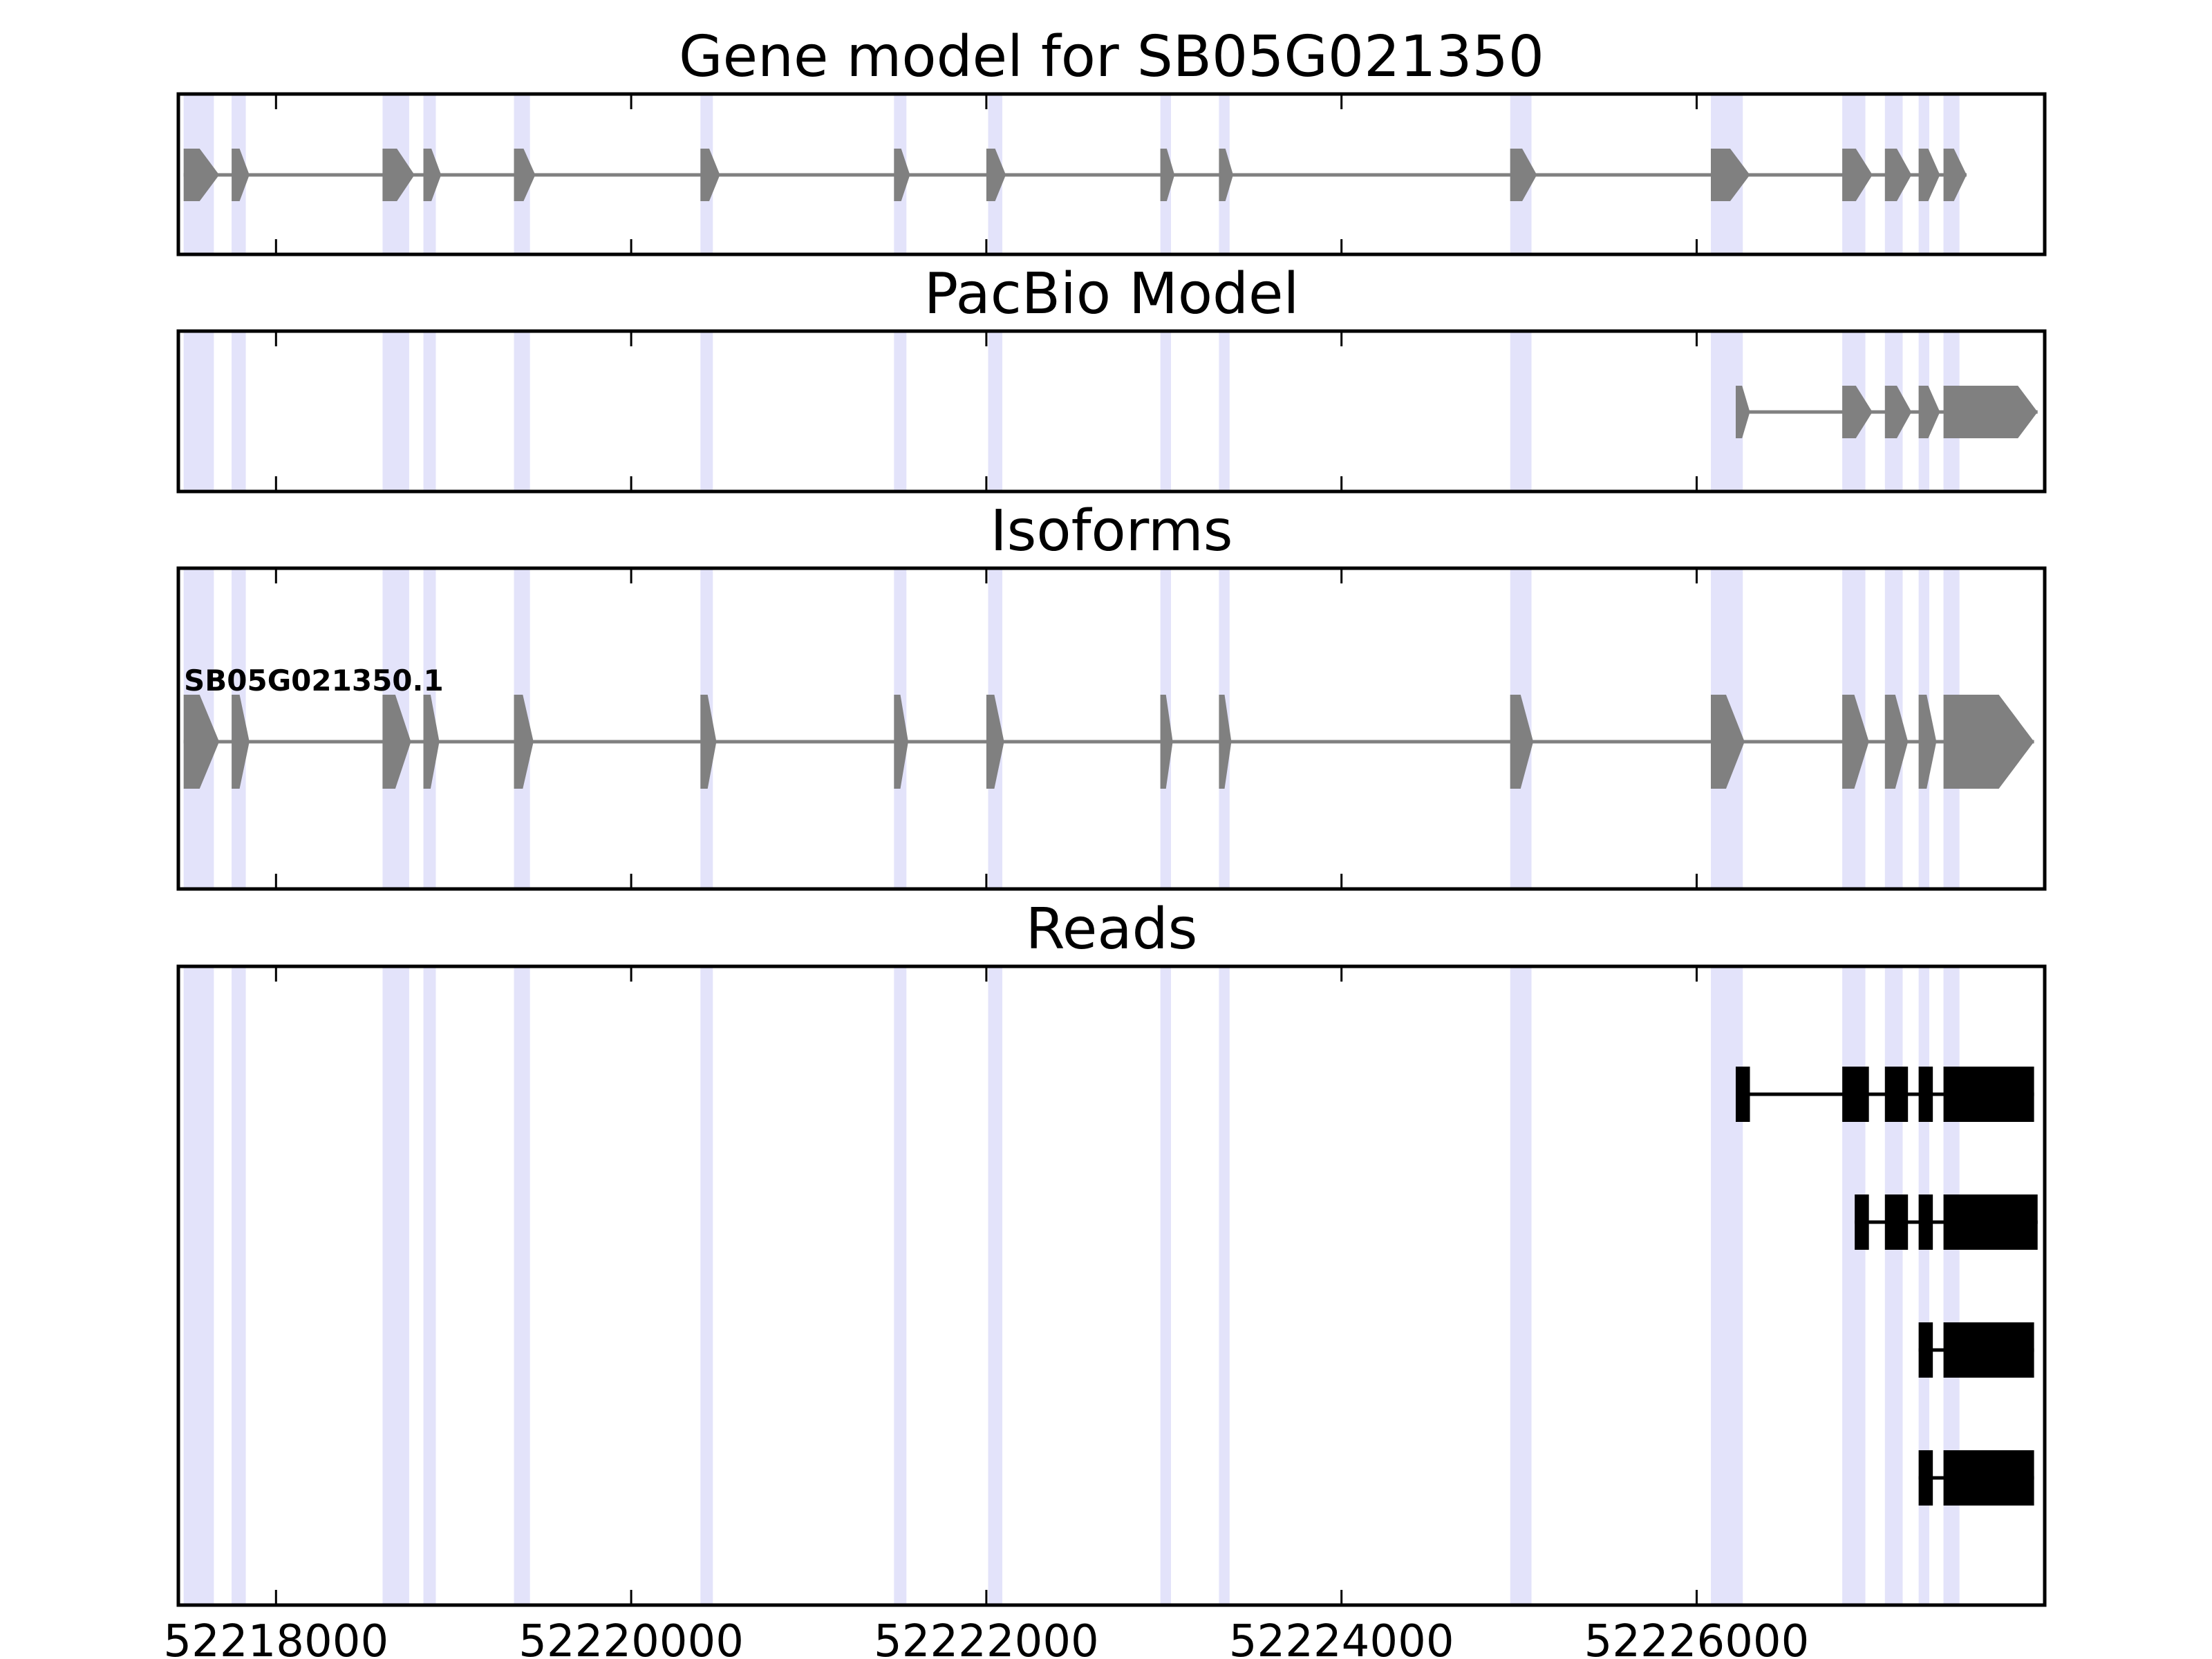  I want to click on x-axis: 52218000 52220000 52222000 52224000 52226000, so click(986, 1638).